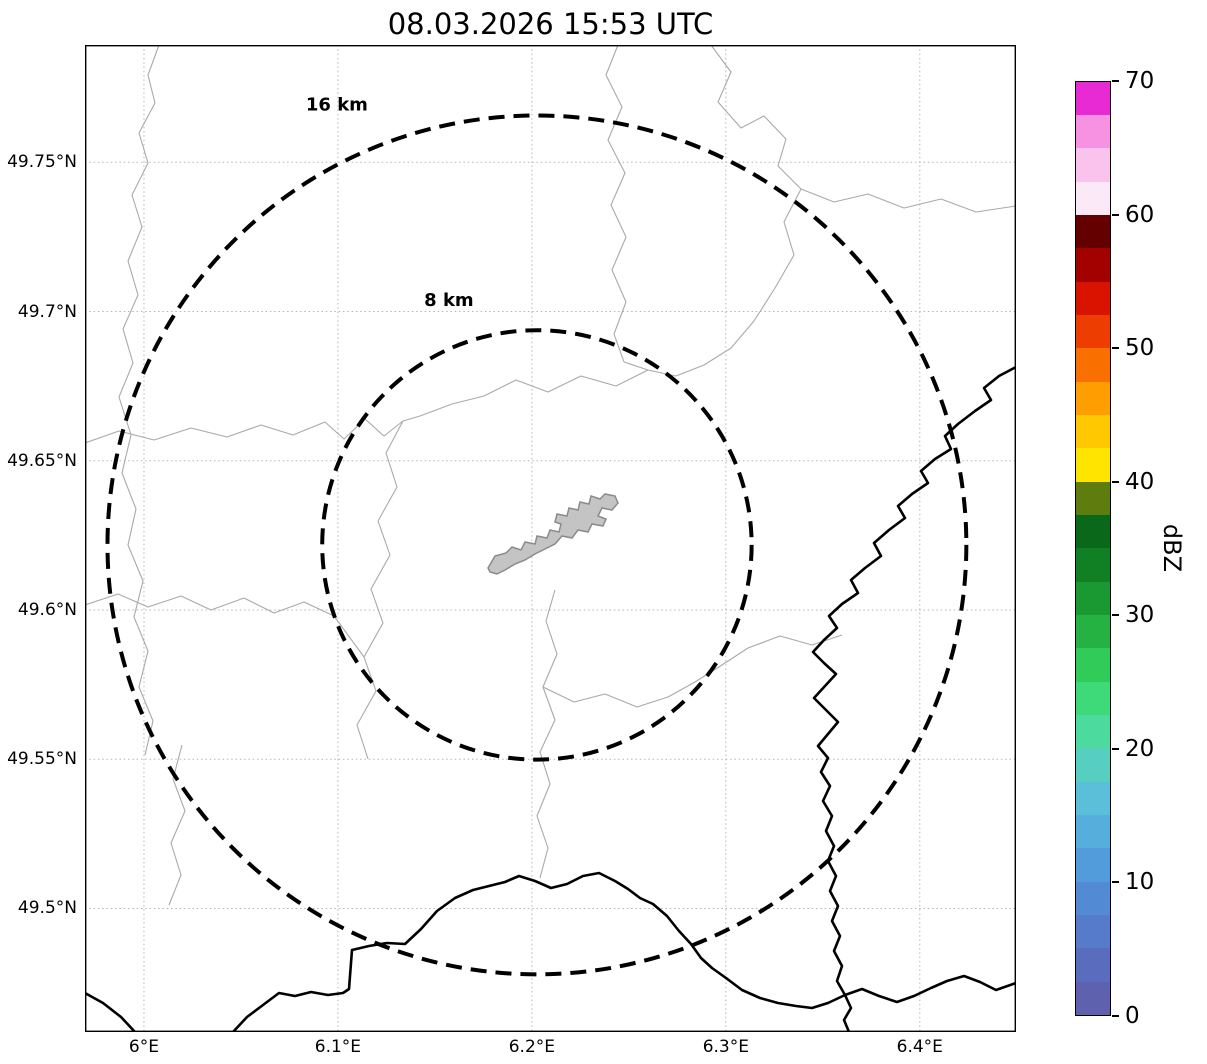 This screenshot has width=1207, height=1064. I want to click on colorbar-tick-label: 70, so click(1140, 81).